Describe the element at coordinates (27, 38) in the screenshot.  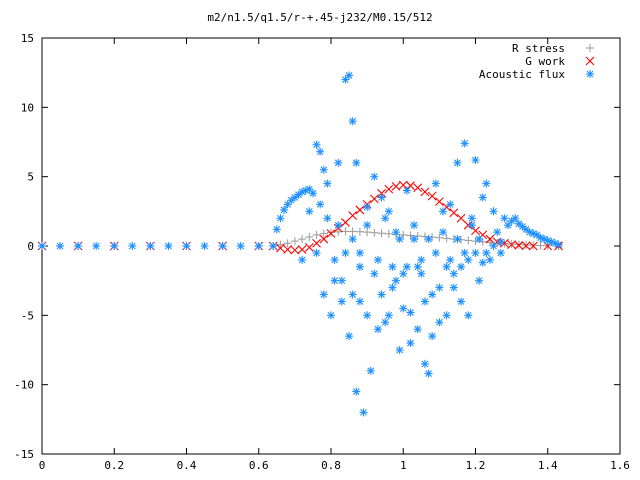
I see `y-tick-label: 15` at that location.